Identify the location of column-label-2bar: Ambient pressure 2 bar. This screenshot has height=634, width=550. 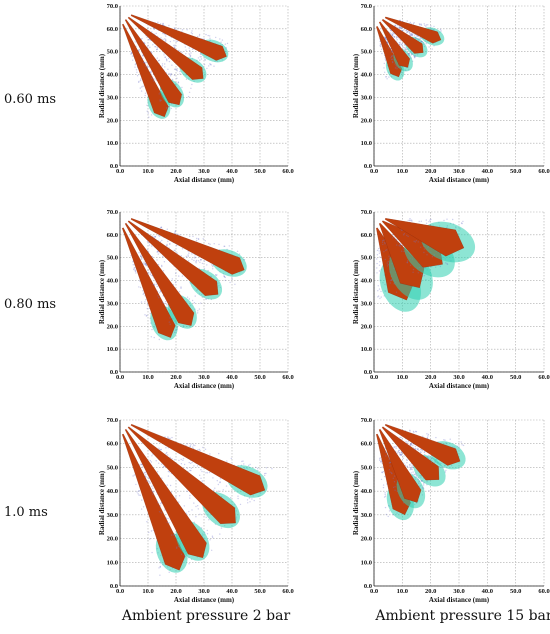
(206, 616).